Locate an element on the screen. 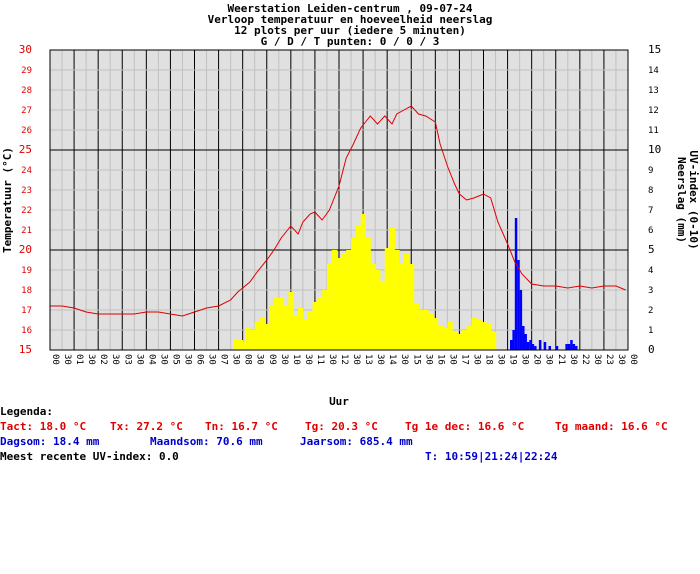 Image resolution: width=700 pixels, height=574 pixels. y-left-tick-label: 16 is located at coordinates (26, 331).